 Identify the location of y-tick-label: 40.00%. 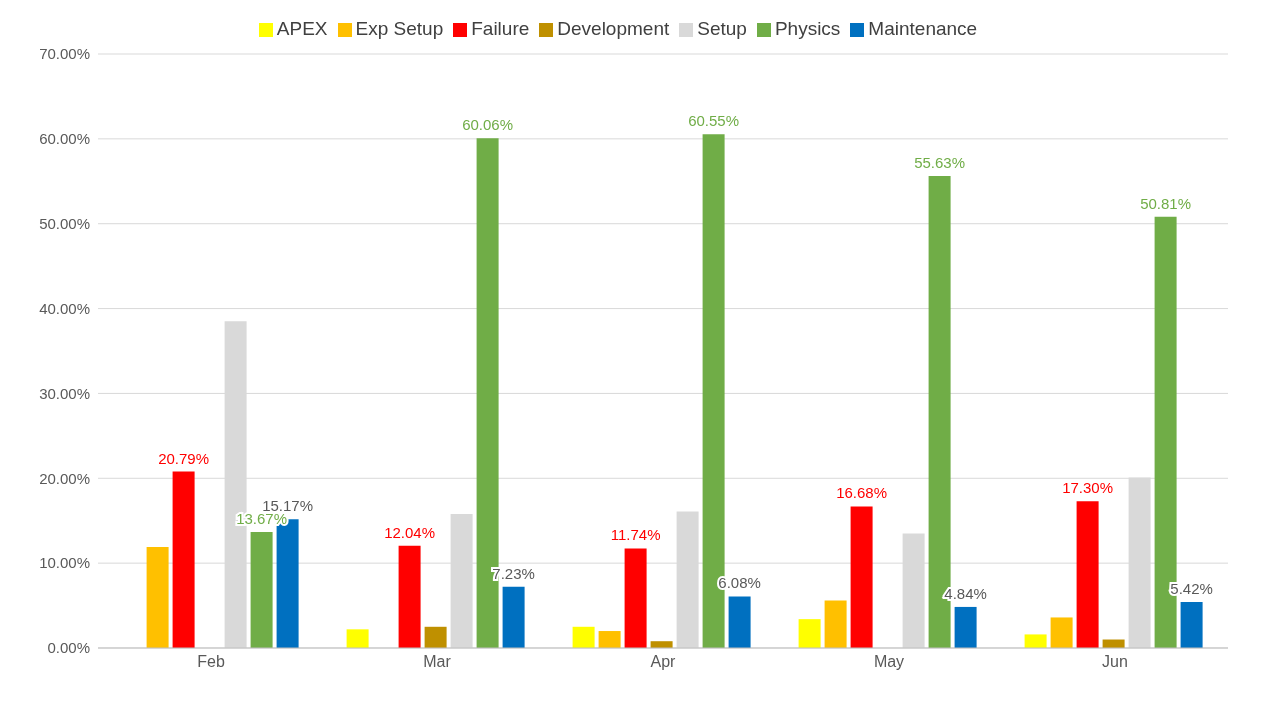
(64, 308).